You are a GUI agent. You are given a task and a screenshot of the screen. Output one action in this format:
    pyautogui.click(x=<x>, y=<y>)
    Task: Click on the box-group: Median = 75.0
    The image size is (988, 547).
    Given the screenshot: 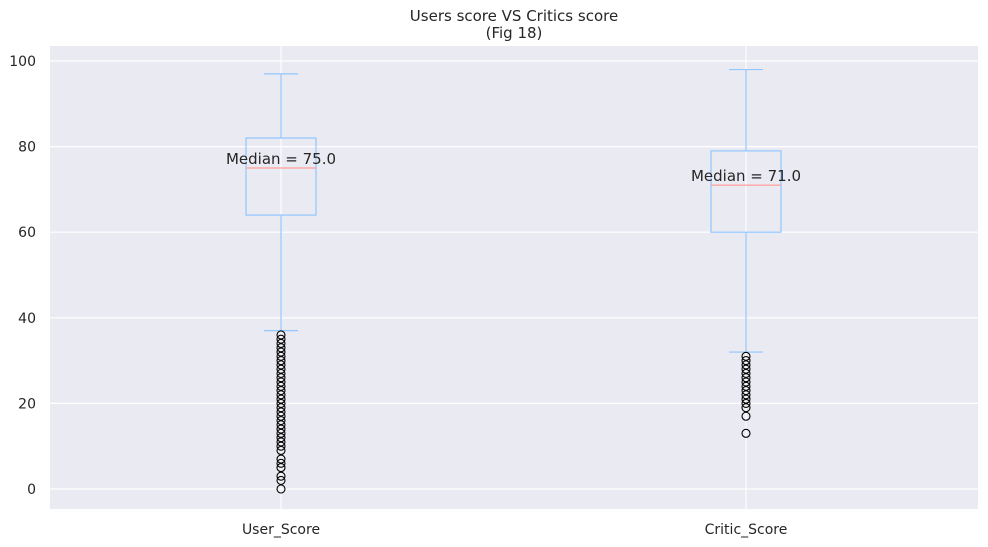 What is the action you would take?
    pyautogui.click(x=281, y=283)
    